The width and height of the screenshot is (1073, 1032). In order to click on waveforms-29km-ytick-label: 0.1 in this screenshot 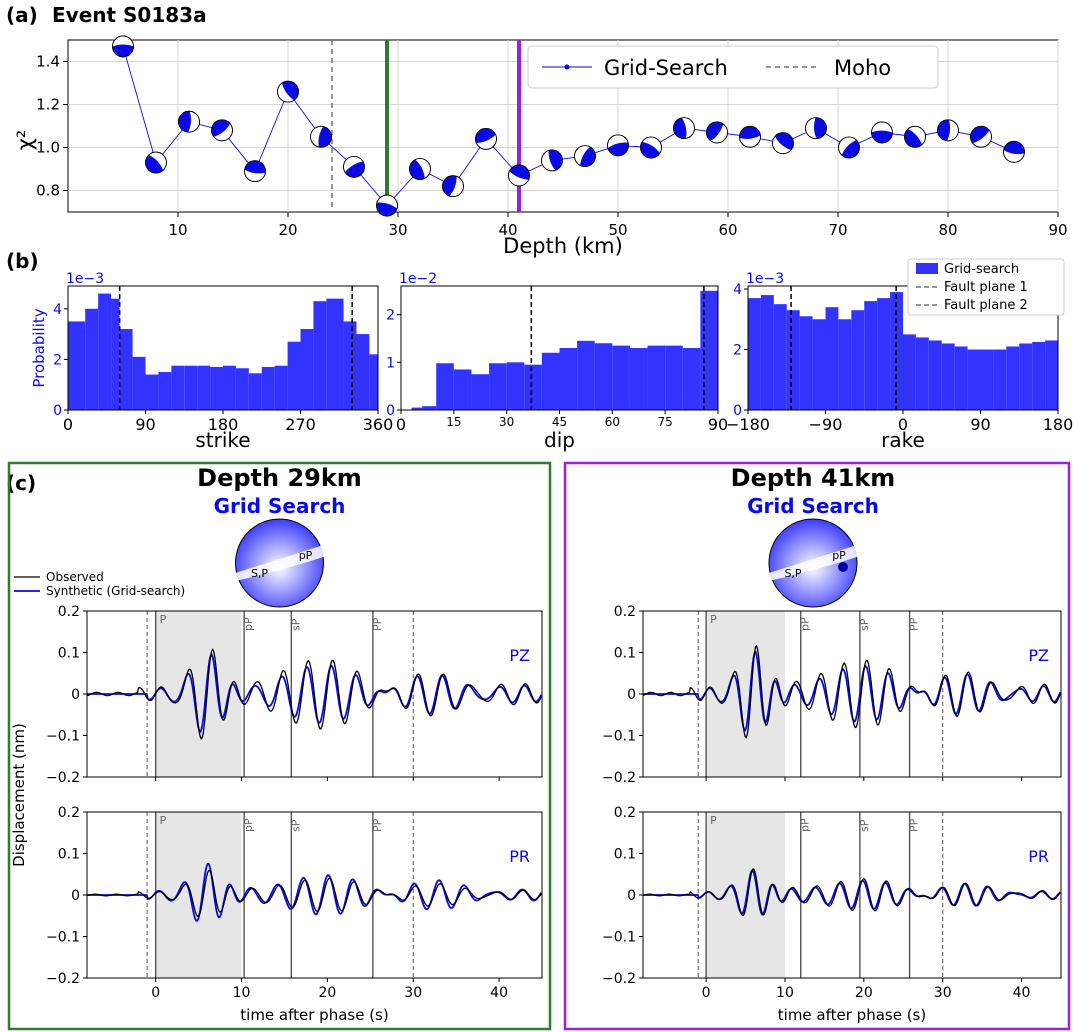, I will do `click(69, 654)`.